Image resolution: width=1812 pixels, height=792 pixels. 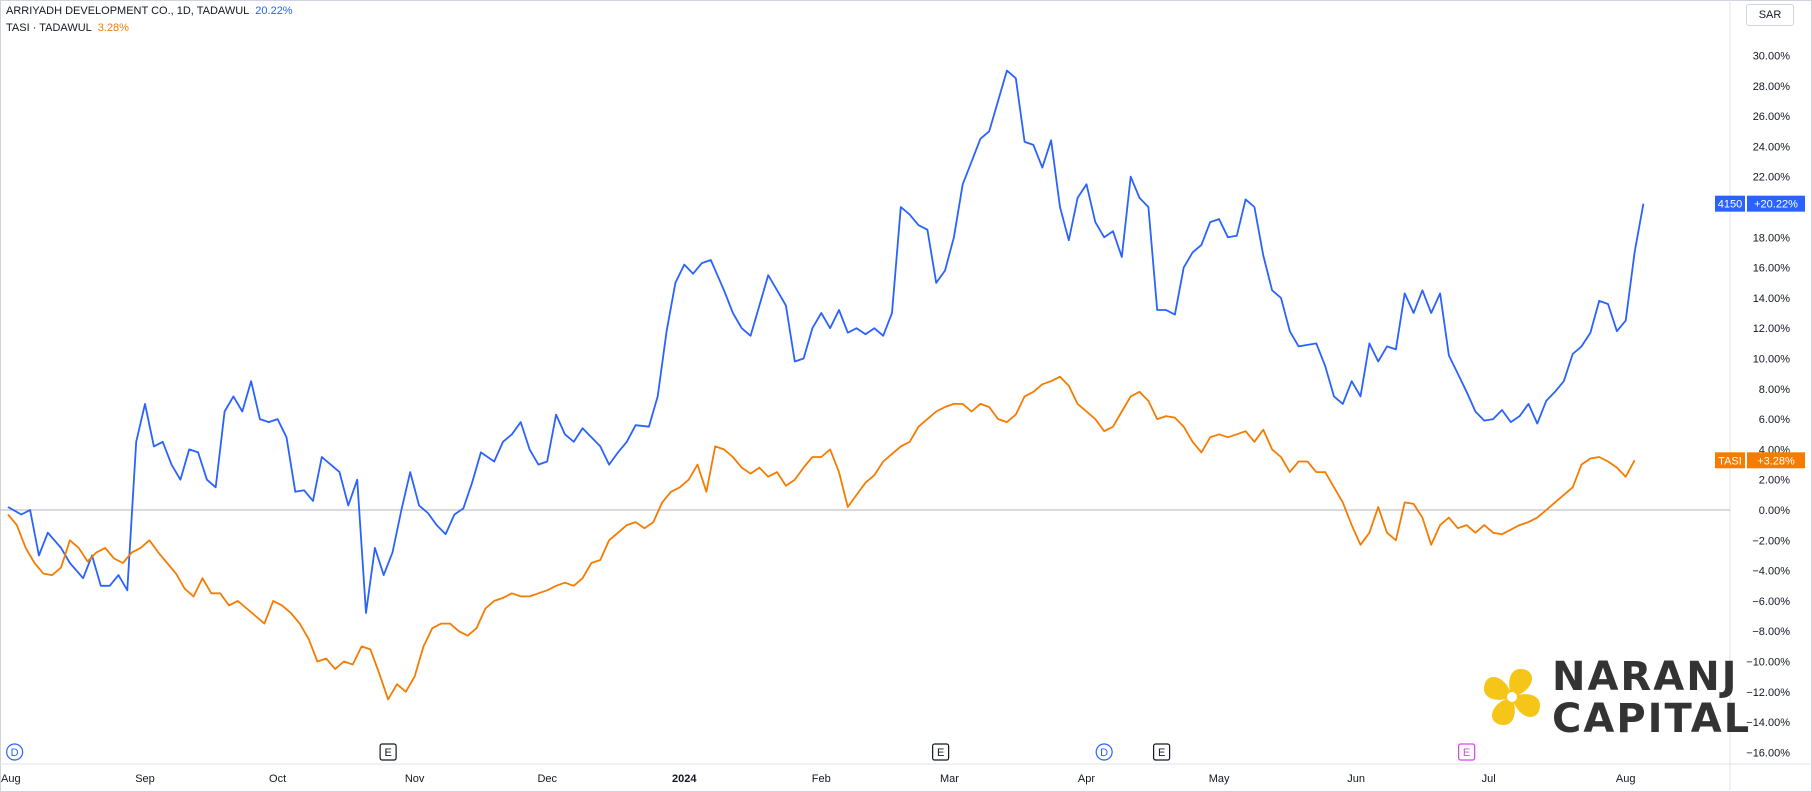 I want to click on y-tick-label: 10.00%, so click(x=1772, y=360).